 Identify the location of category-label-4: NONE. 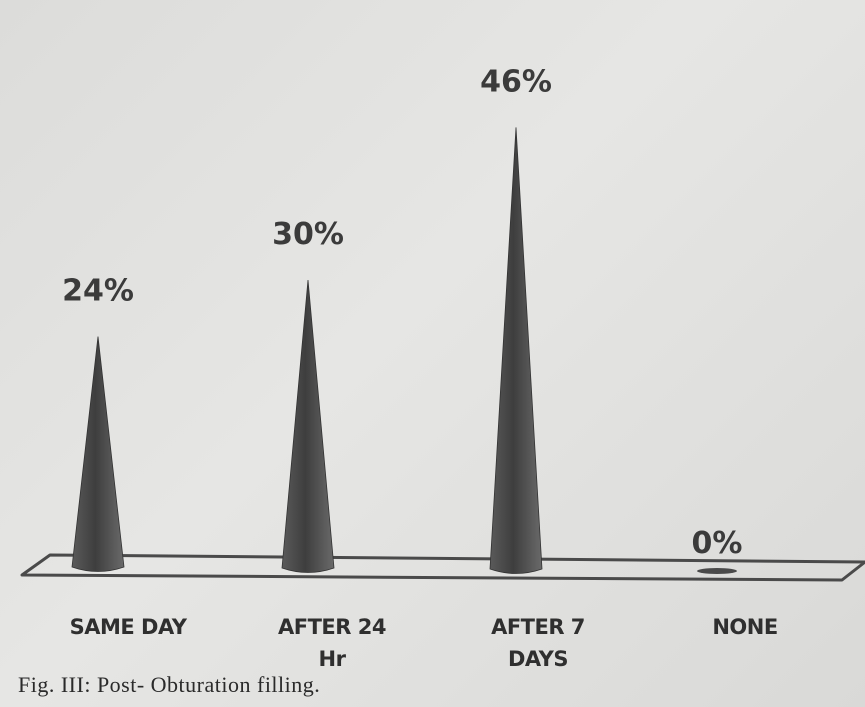
(744, 627).